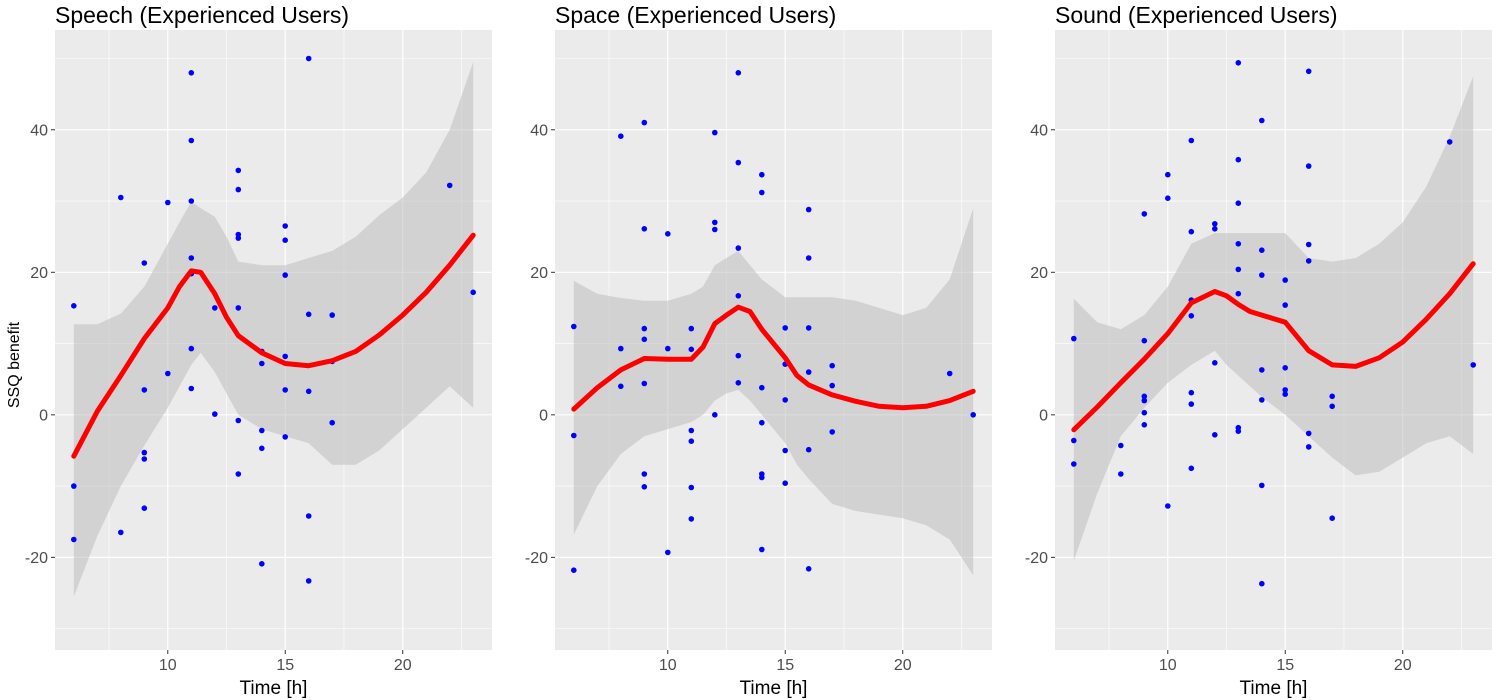  Describe the element at coordinates (14, 364) in the screenshot. I see `y-axis-title: SSQ benefit` at that location.